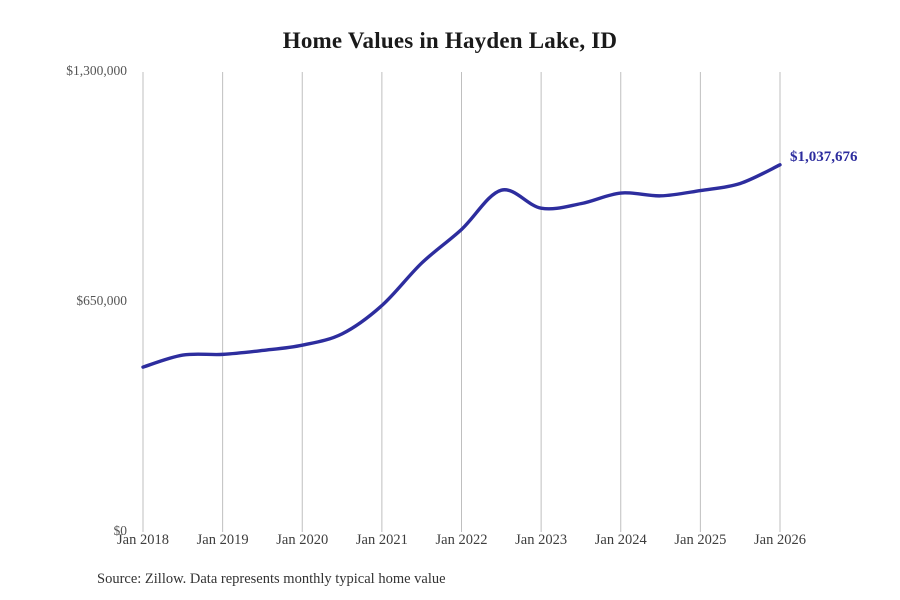 This screenshot has width=900, height=600. What do you see at coordinates (302, 540) in the screenshot?
I see `x-axis-tick-jan-2020: Jan 2020` at bounding box center [302, 540].